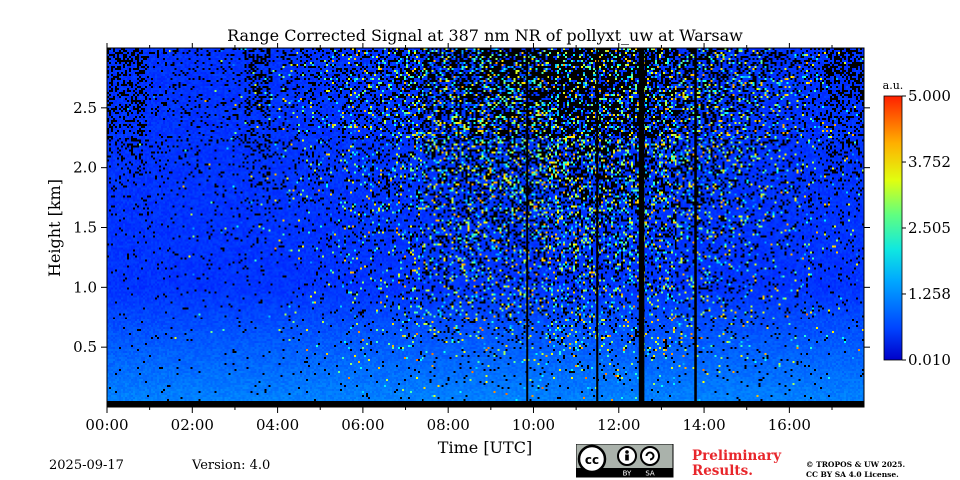  I want to click on footer-date: 2025-09-17, so click(86, 465).